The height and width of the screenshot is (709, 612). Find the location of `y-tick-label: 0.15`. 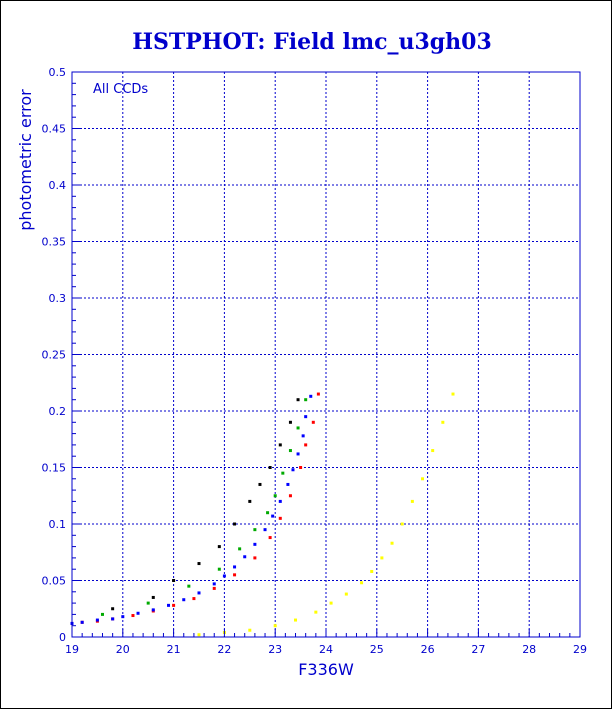

y-tick-label: 0.15 is located at coordinates (54, 468).